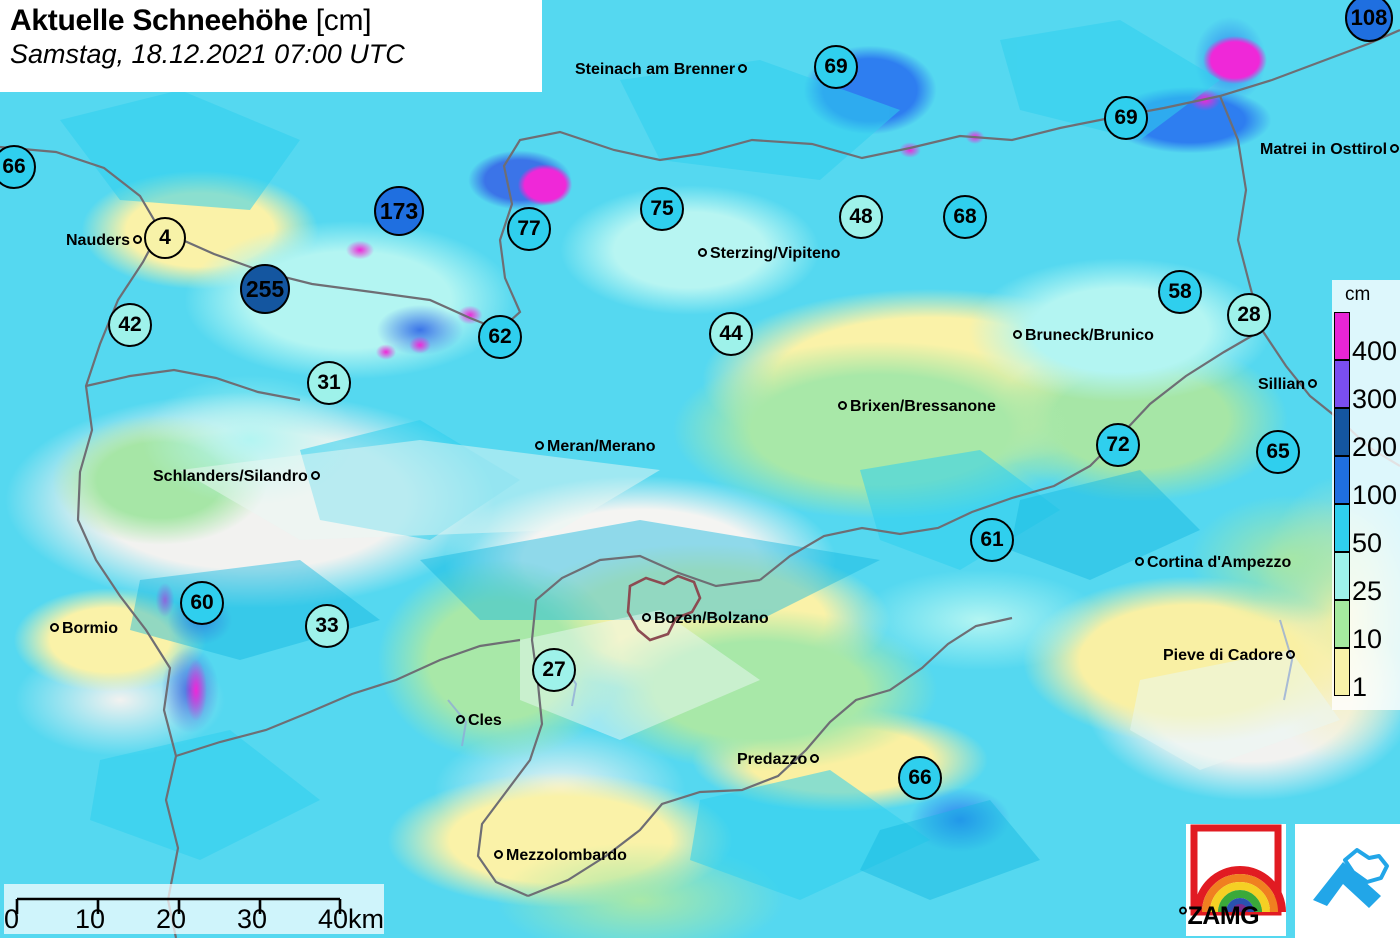  What do you see at coordinates (12, 919) in the screenshot?
I see `scale-tick-label: 0` at bounding box center [12, 919].